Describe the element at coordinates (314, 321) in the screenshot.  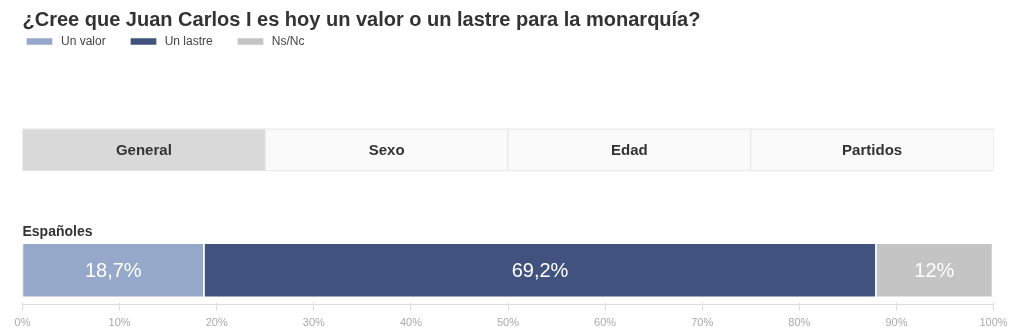
I see `x-tick-label: 30%` at that location.